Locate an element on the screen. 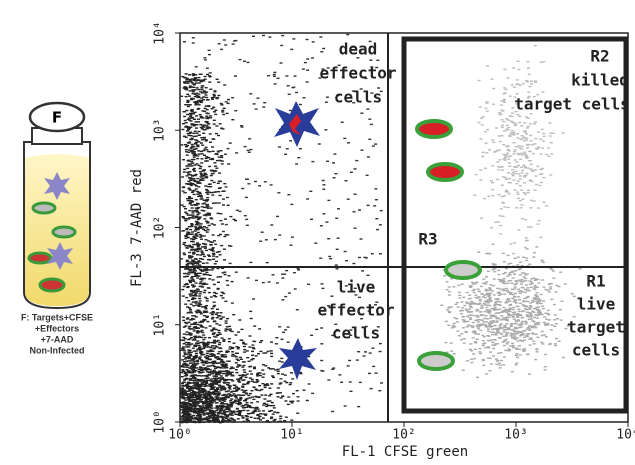 This screenshot has height=465, width=635. tube-label: F is located at coordinates (57, 118).